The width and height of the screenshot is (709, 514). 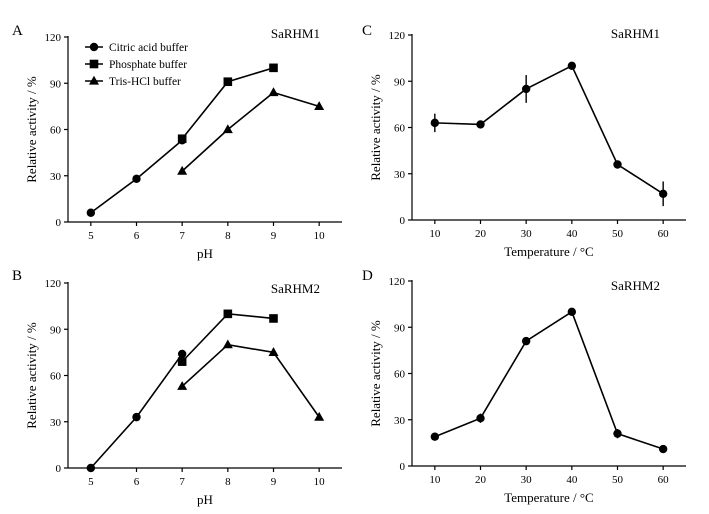 I want to click on panel-letter: C, so click(x=367, y=31).